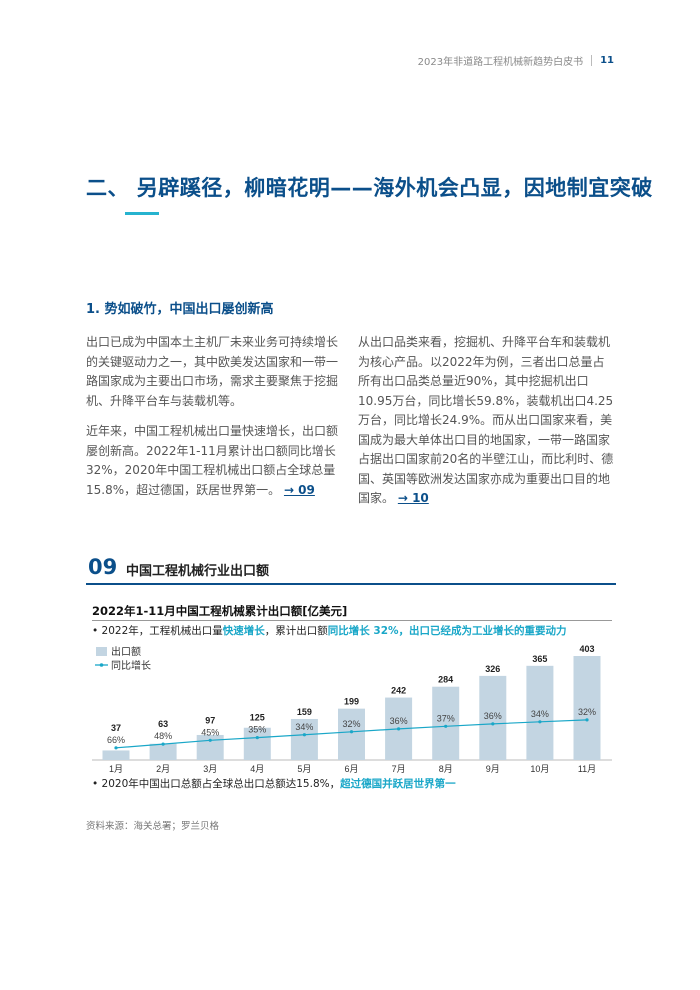  I want to click on legend-line-marker, so click(101, 665).